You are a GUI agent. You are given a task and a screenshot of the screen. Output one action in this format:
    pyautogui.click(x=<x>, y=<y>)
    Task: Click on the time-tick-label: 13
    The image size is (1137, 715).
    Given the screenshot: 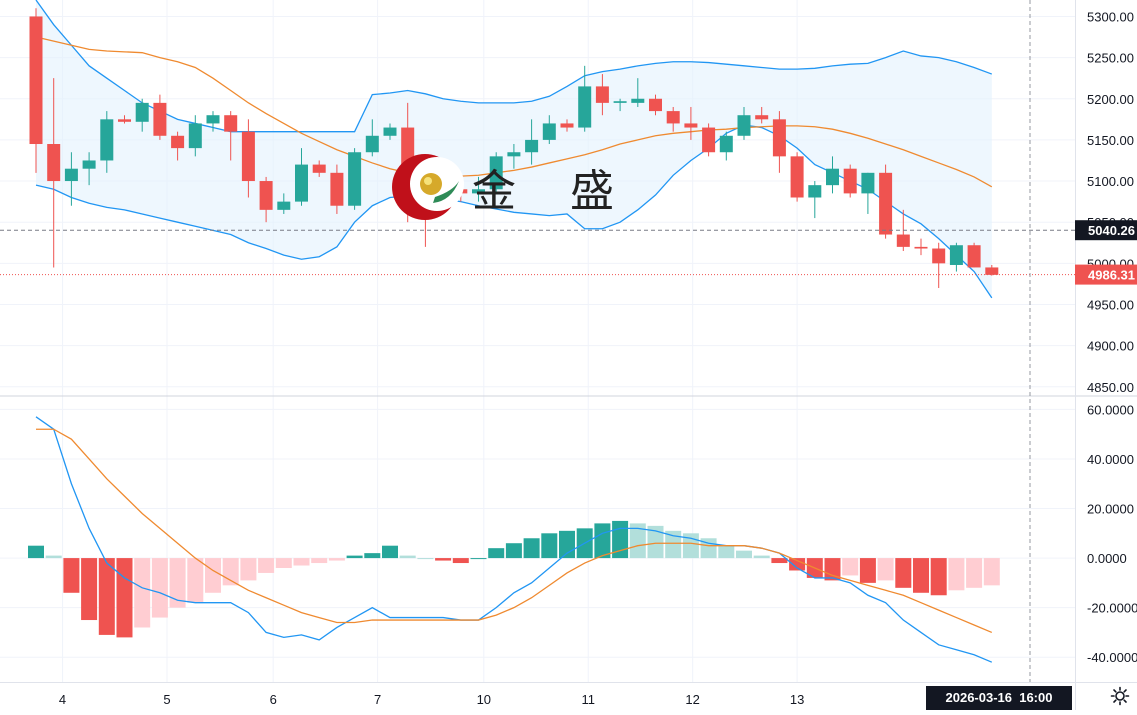 What is the action you would take?
    pyautogui.click(x=797, y=699)
    